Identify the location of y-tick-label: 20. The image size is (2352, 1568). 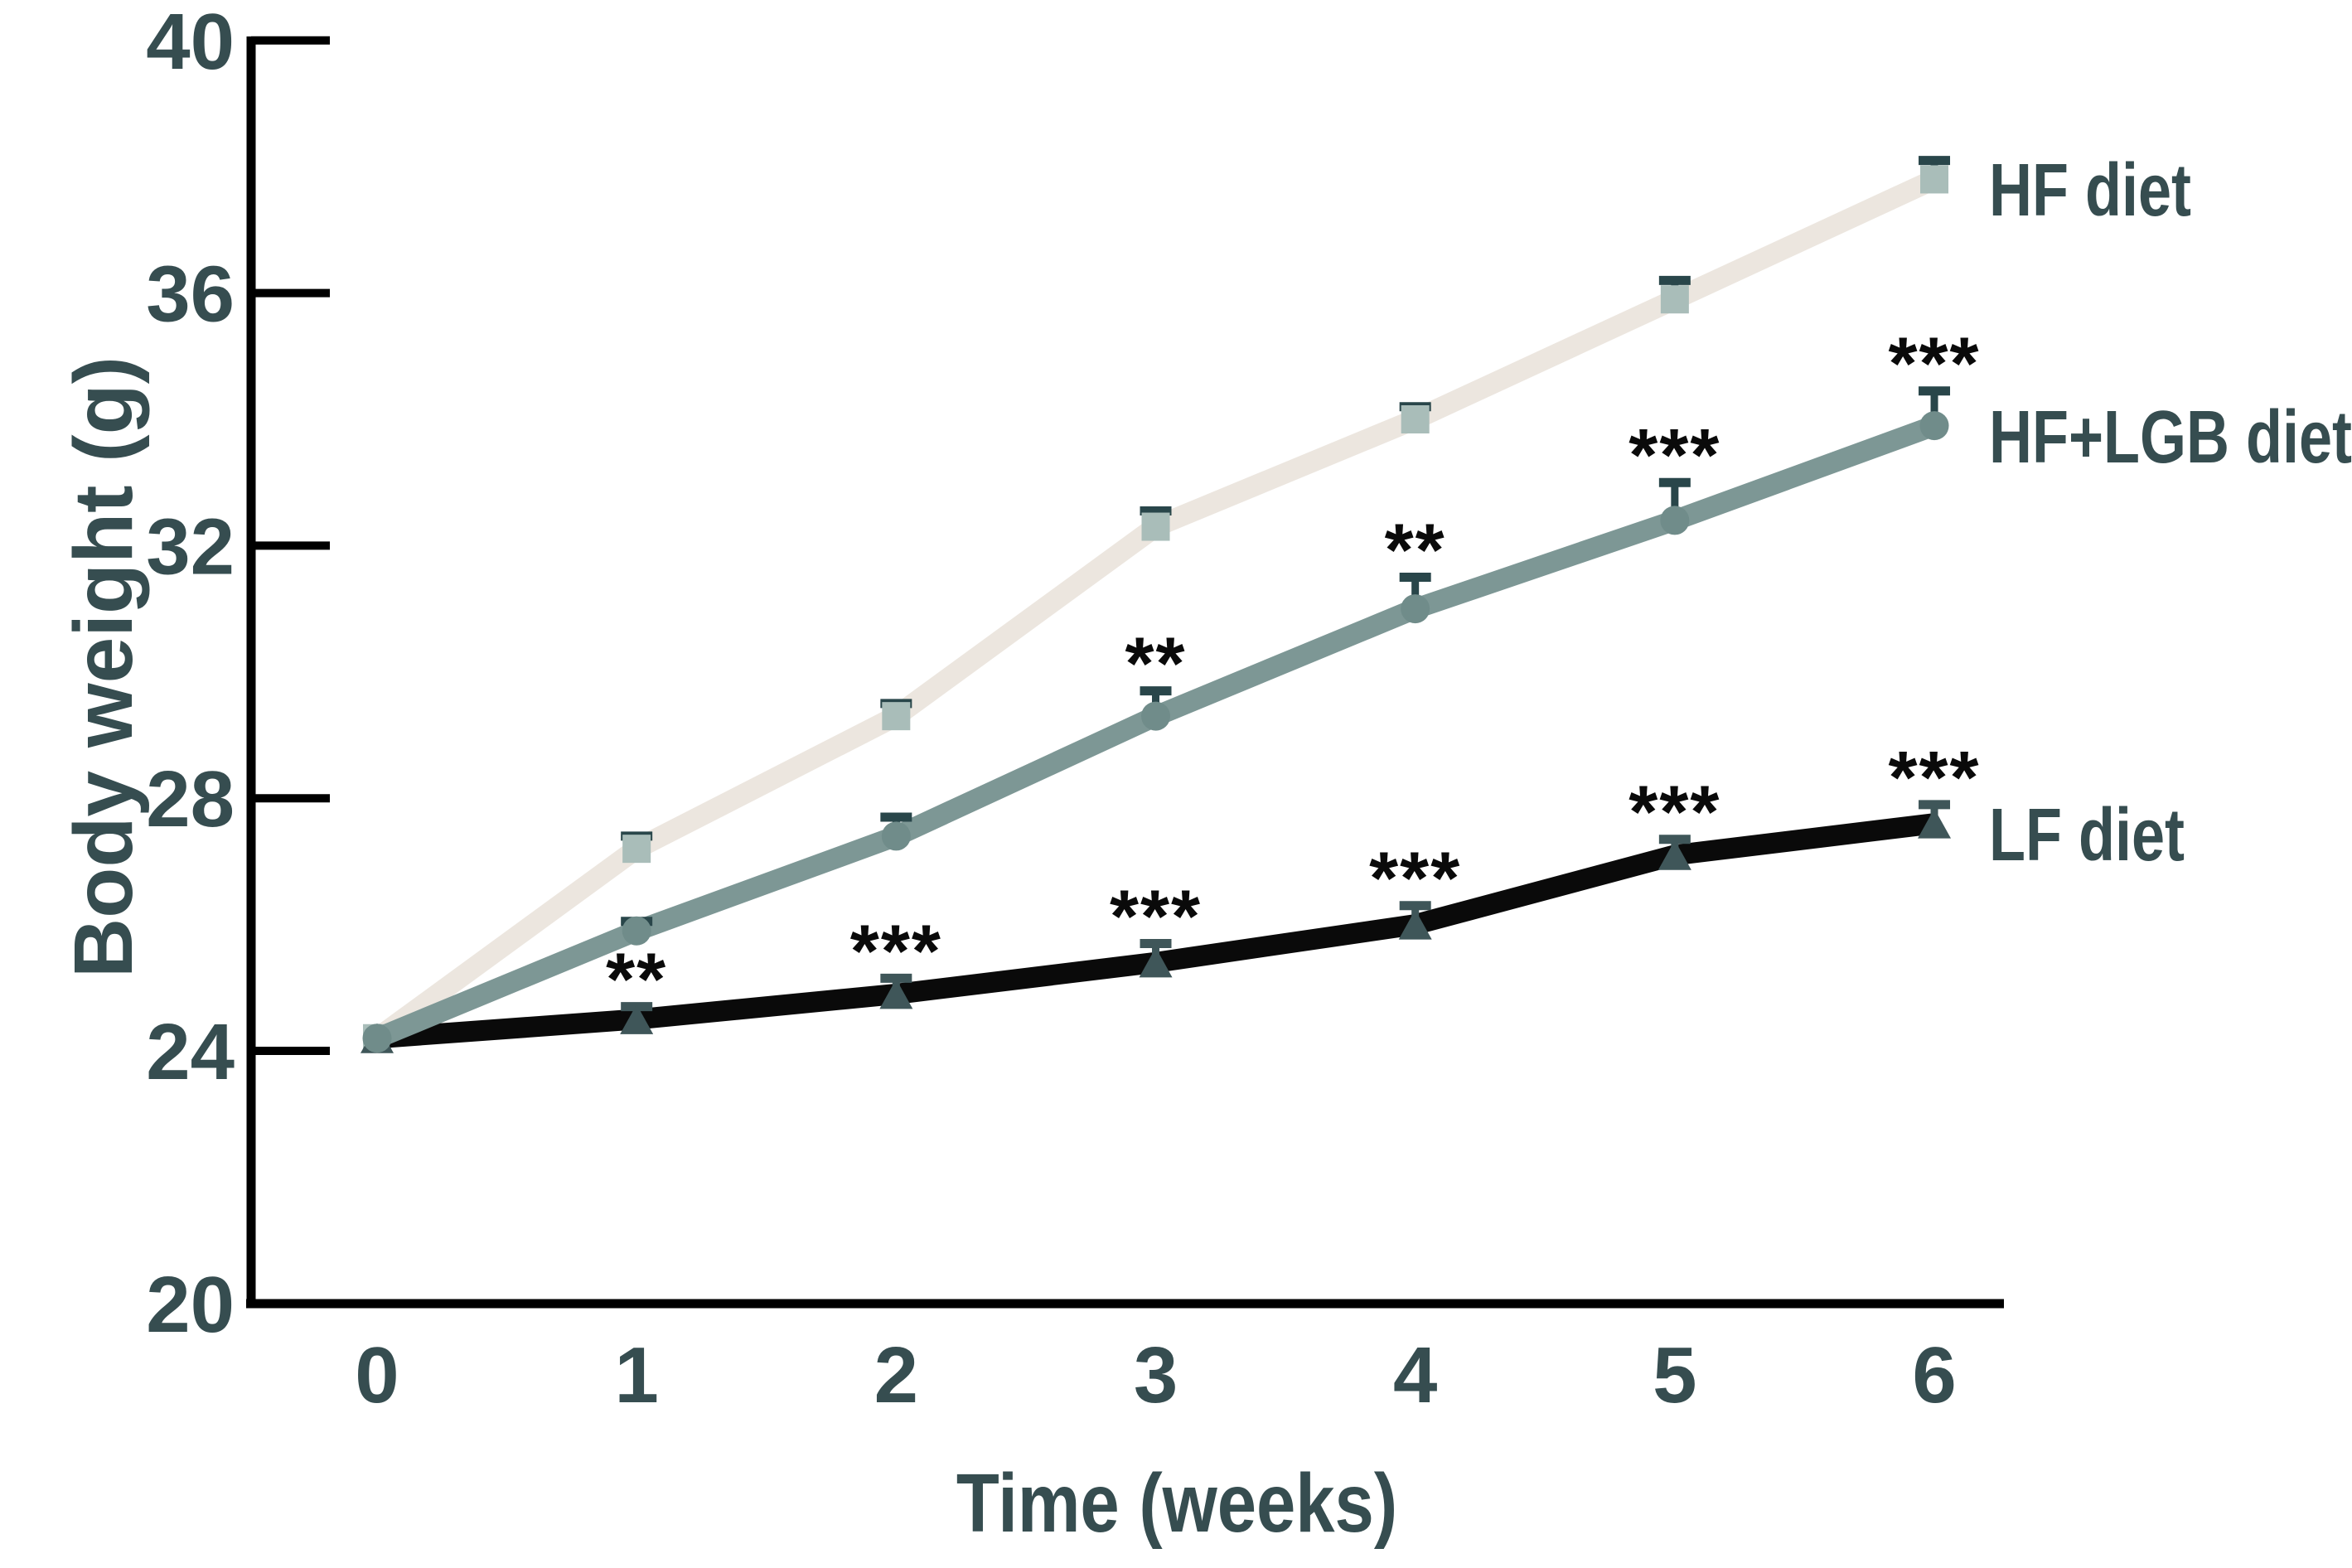
(190, 1305).